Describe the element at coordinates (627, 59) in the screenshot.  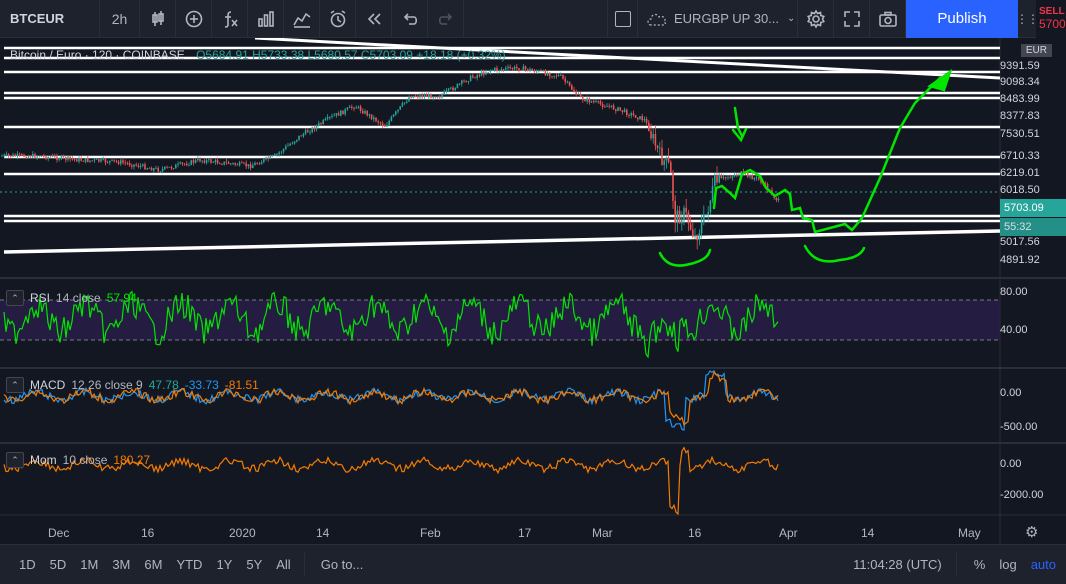
I see `descending-trendline` at that location.